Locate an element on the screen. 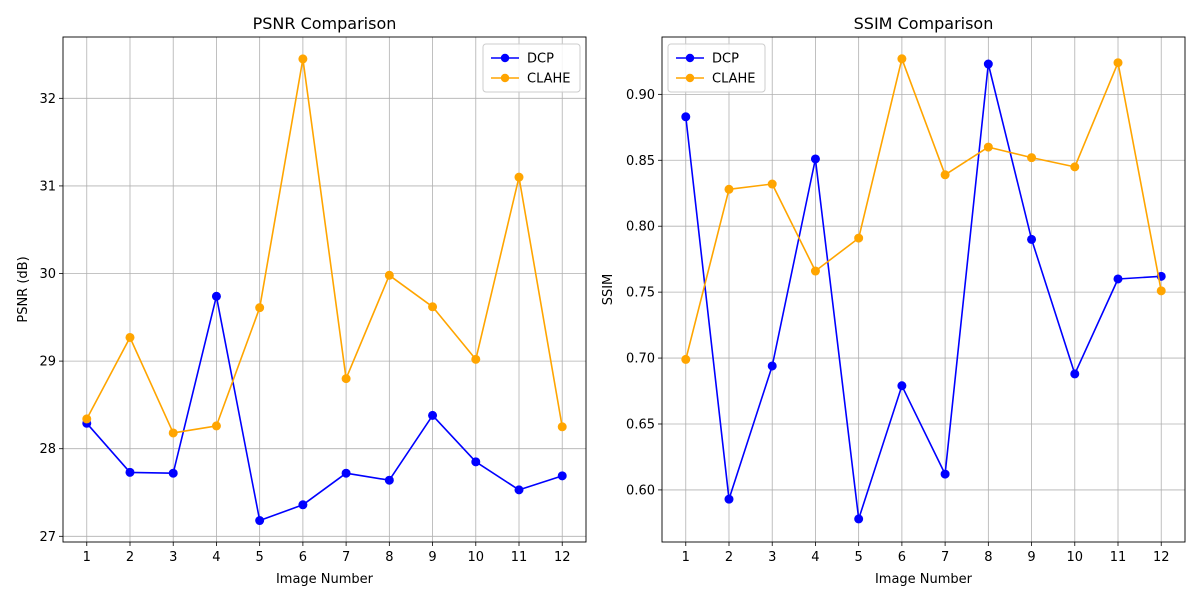  y-tick-label: 30 is located at coordinates (47, 274).